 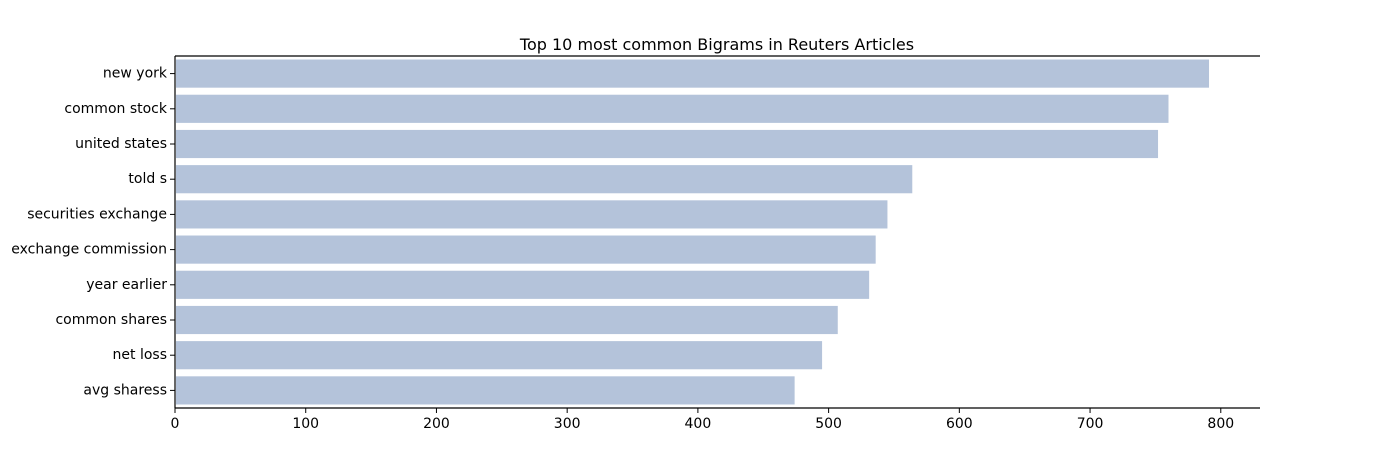 What do you see at coordinates (667, 144) in the screenshot?
I see `bar-united-states` at bounding box center [667, 144].